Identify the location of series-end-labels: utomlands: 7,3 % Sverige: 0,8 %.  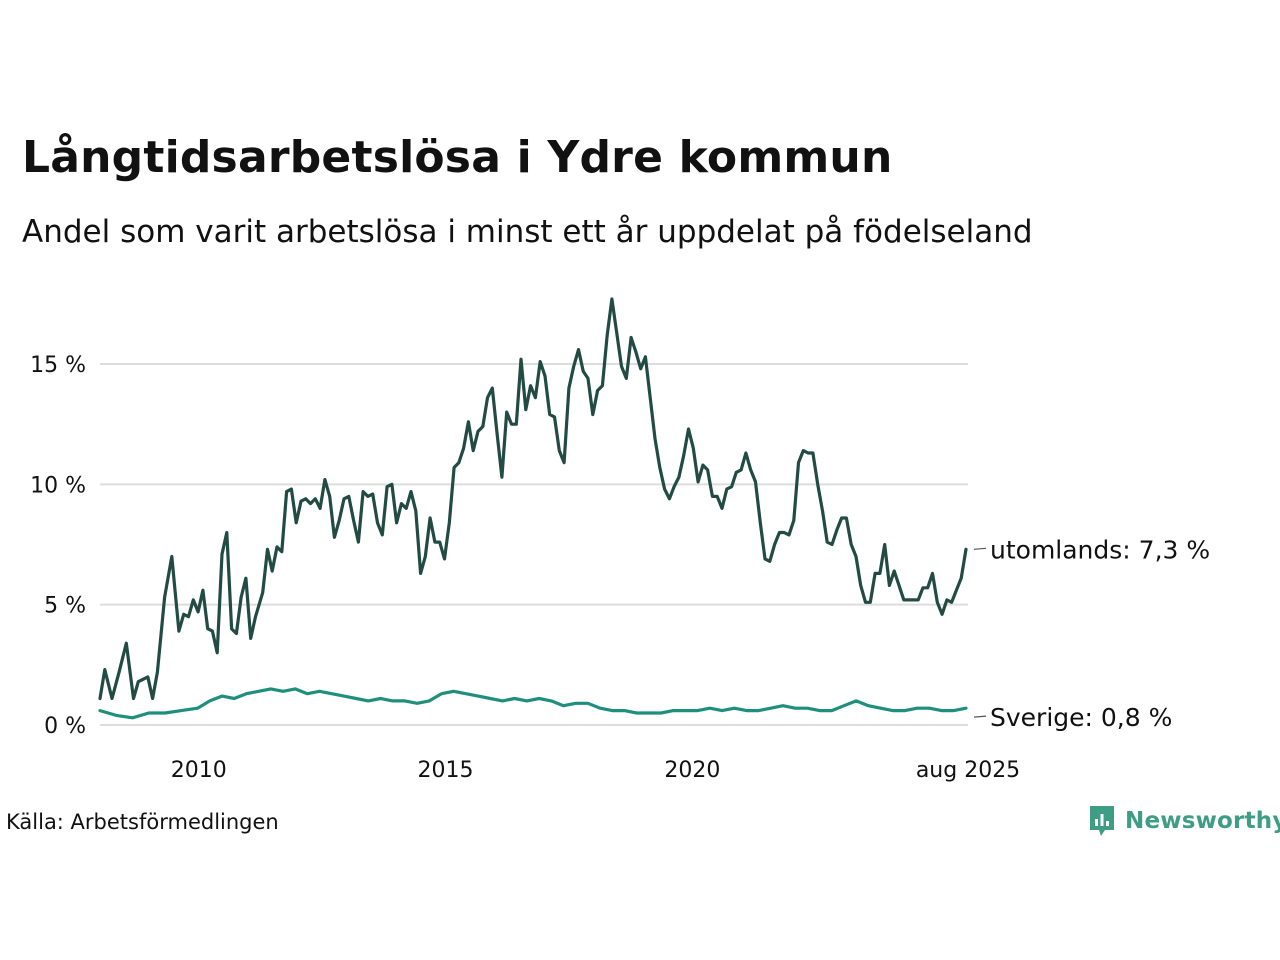
(1091, 633).